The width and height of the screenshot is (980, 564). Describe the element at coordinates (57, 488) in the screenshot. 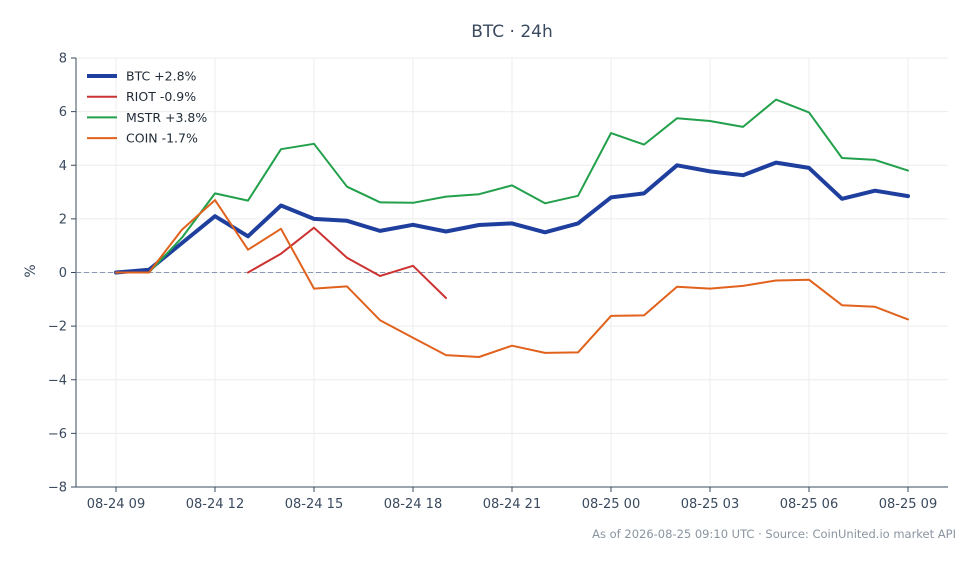

I see `y-tick-label: −8` at that location.